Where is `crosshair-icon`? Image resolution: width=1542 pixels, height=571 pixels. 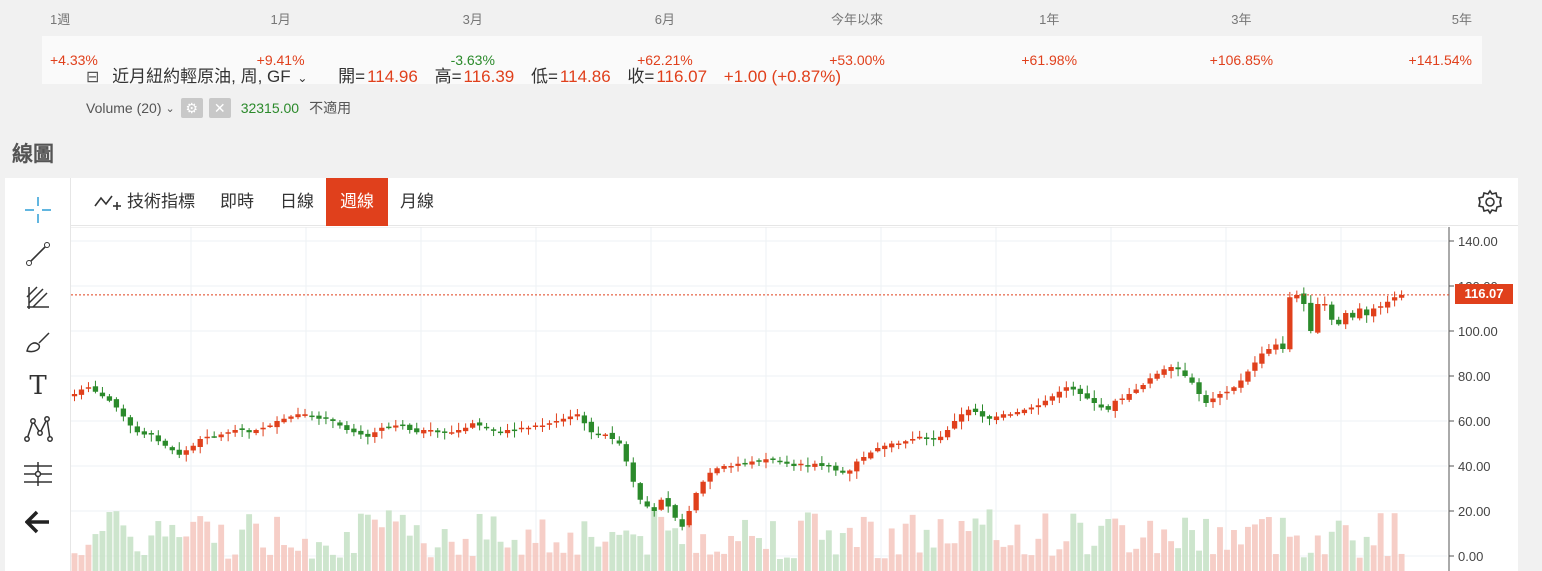
crosshair-icon is located at coordinates (38, 210).